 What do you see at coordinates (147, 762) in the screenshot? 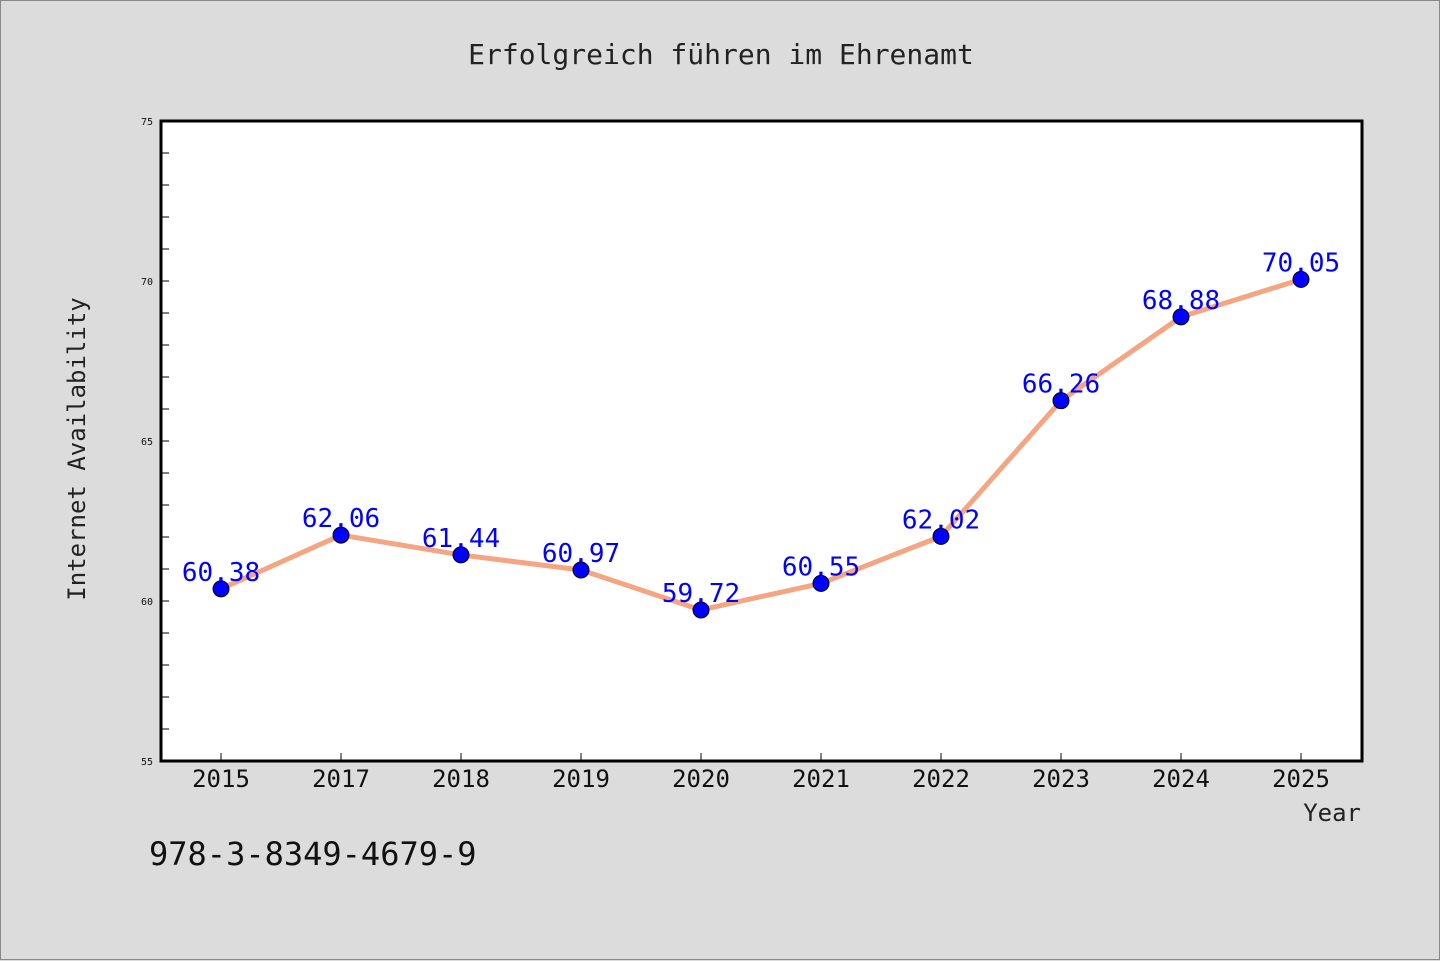
I see `y-tick-label: 55` at bounding box center [147, 762].